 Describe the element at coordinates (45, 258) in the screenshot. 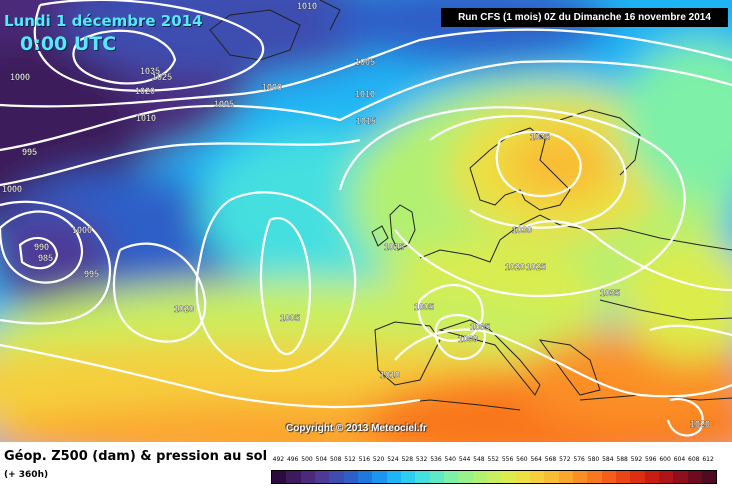

I see `pressure-label: 985` at that location.